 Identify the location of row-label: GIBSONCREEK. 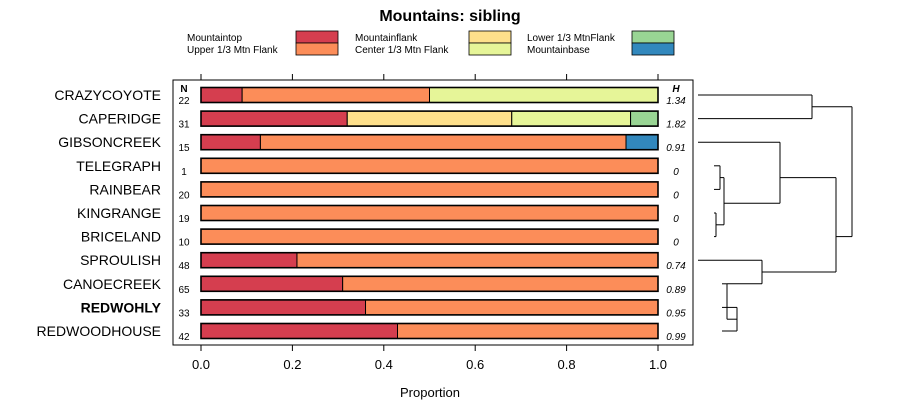
(109, 142).